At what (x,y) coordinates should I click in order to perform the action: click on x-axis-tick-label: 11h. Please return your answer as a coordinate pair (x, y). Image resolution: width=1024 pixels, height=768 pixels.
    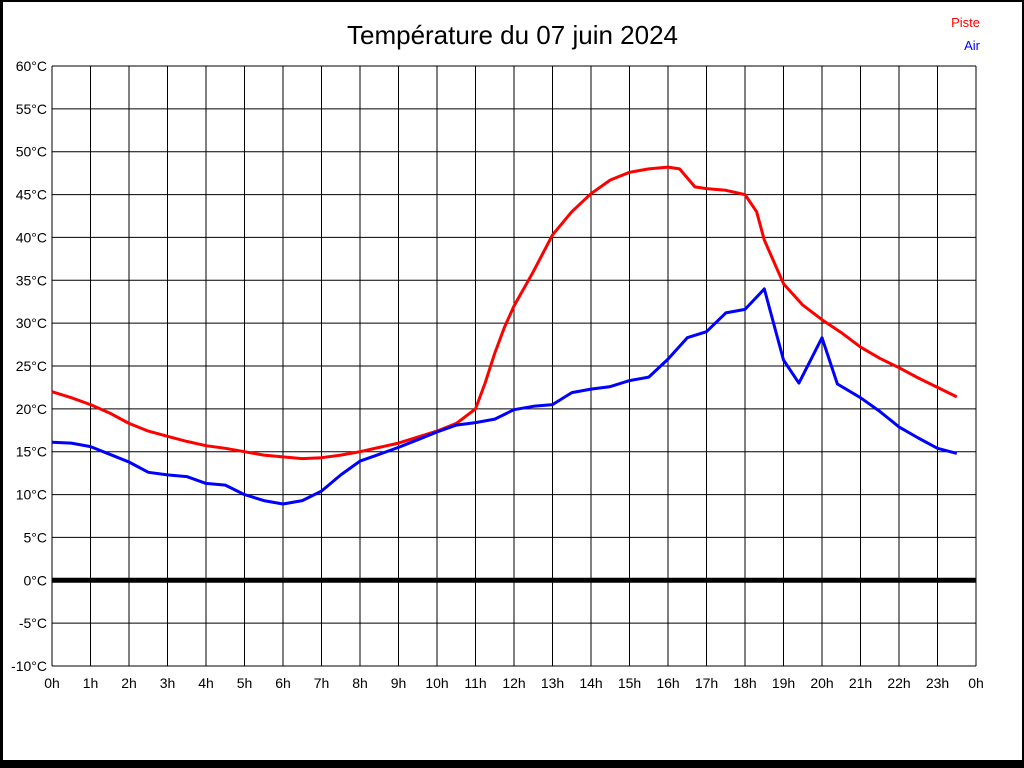
    Looking at the image, I should click on (475, 683).